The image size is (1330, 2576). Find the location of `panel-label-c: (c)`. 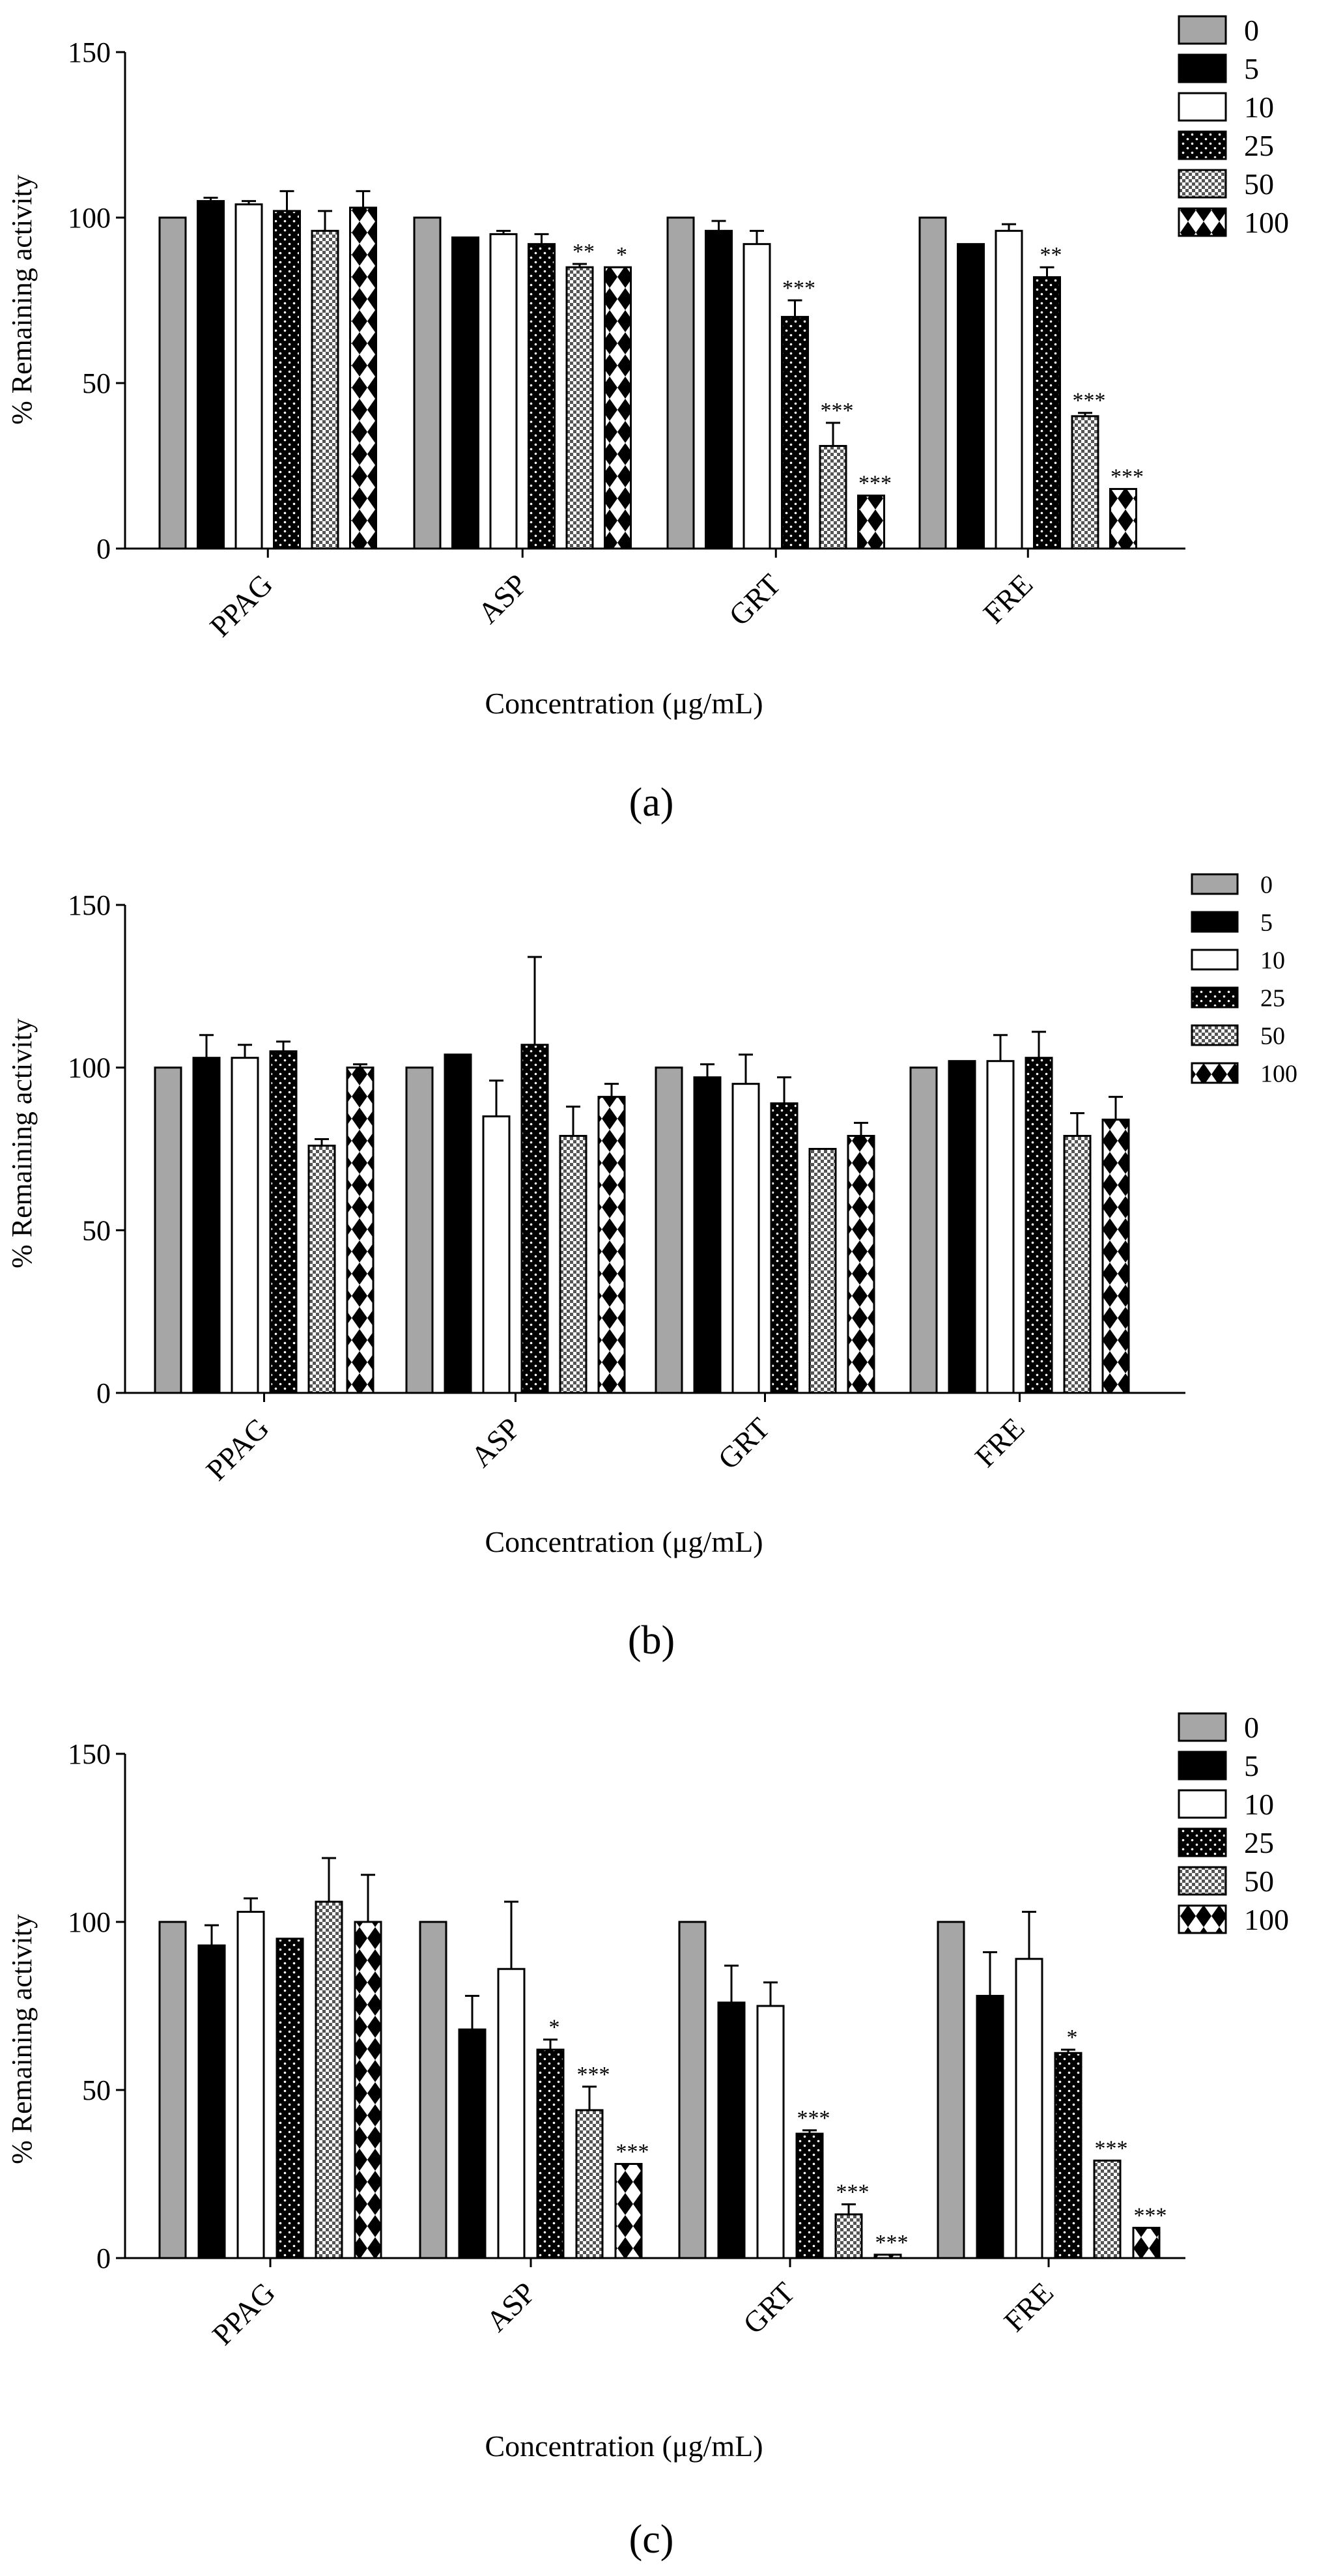

panel-label-c: (c) is located at coordinates (651, 2539).